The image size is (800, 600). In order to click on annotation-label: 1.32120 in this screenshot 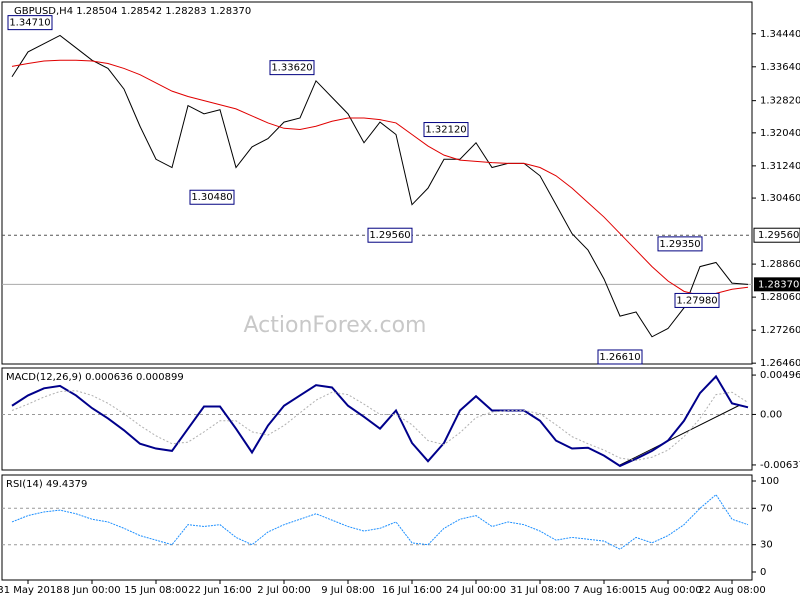, I will do `click(445, 130)`.